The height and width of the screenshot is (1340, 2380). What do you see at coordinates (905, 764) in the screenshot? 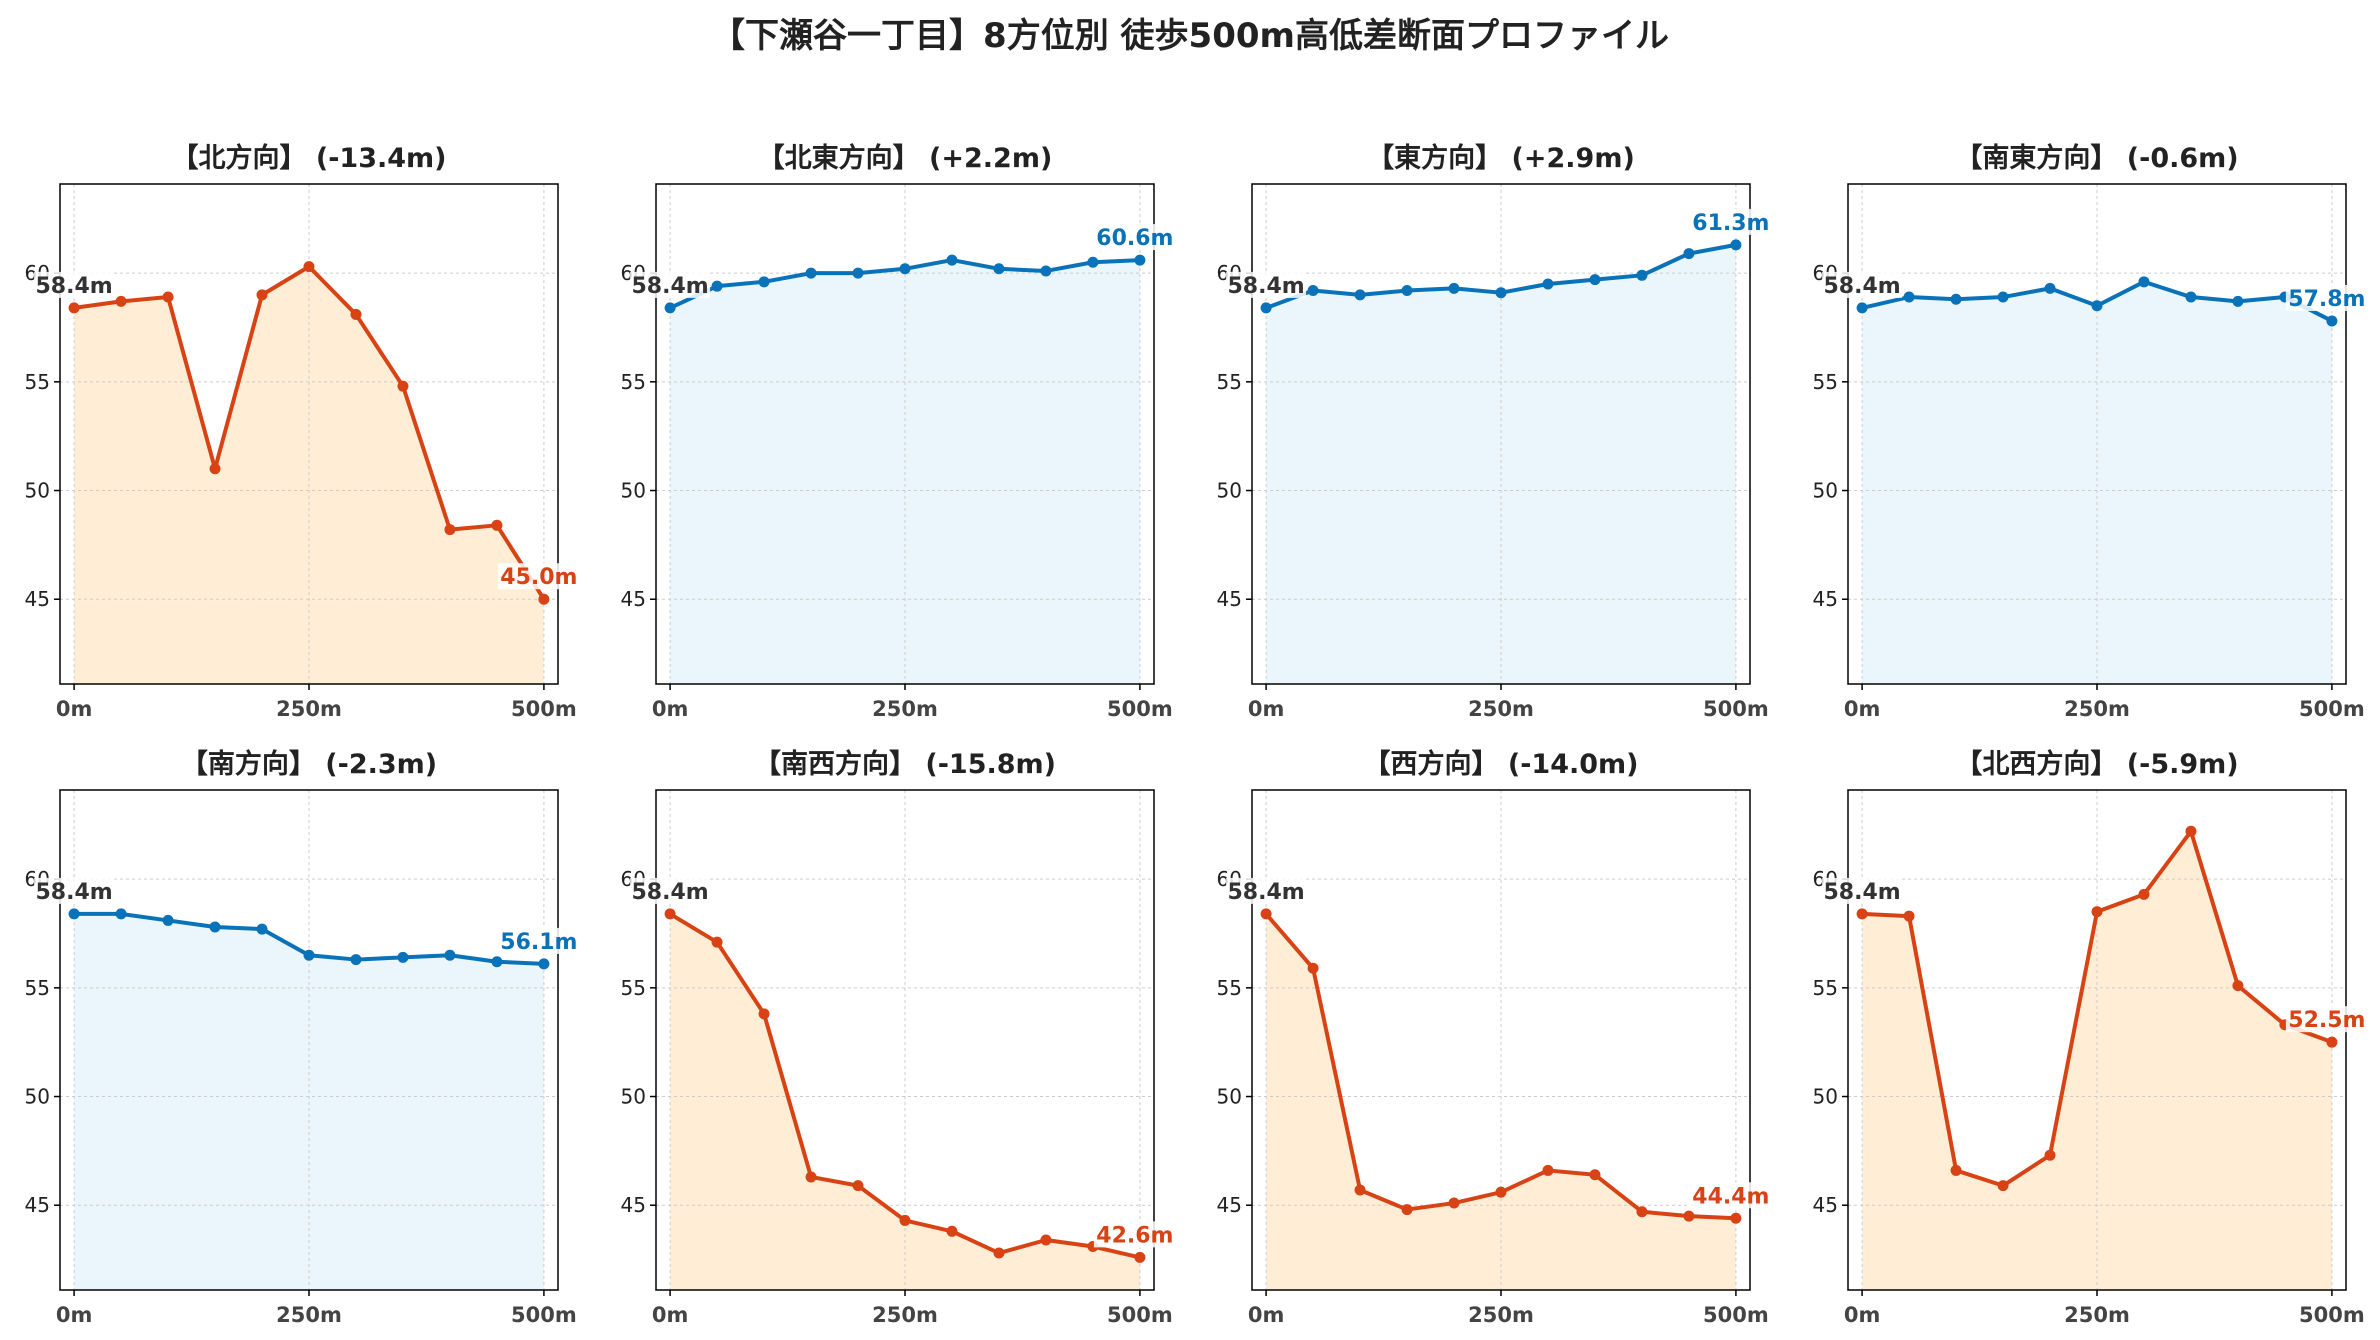
I see `chart-title: 【南西方向】 (-15.8m)` at bounding box center [905, 764].